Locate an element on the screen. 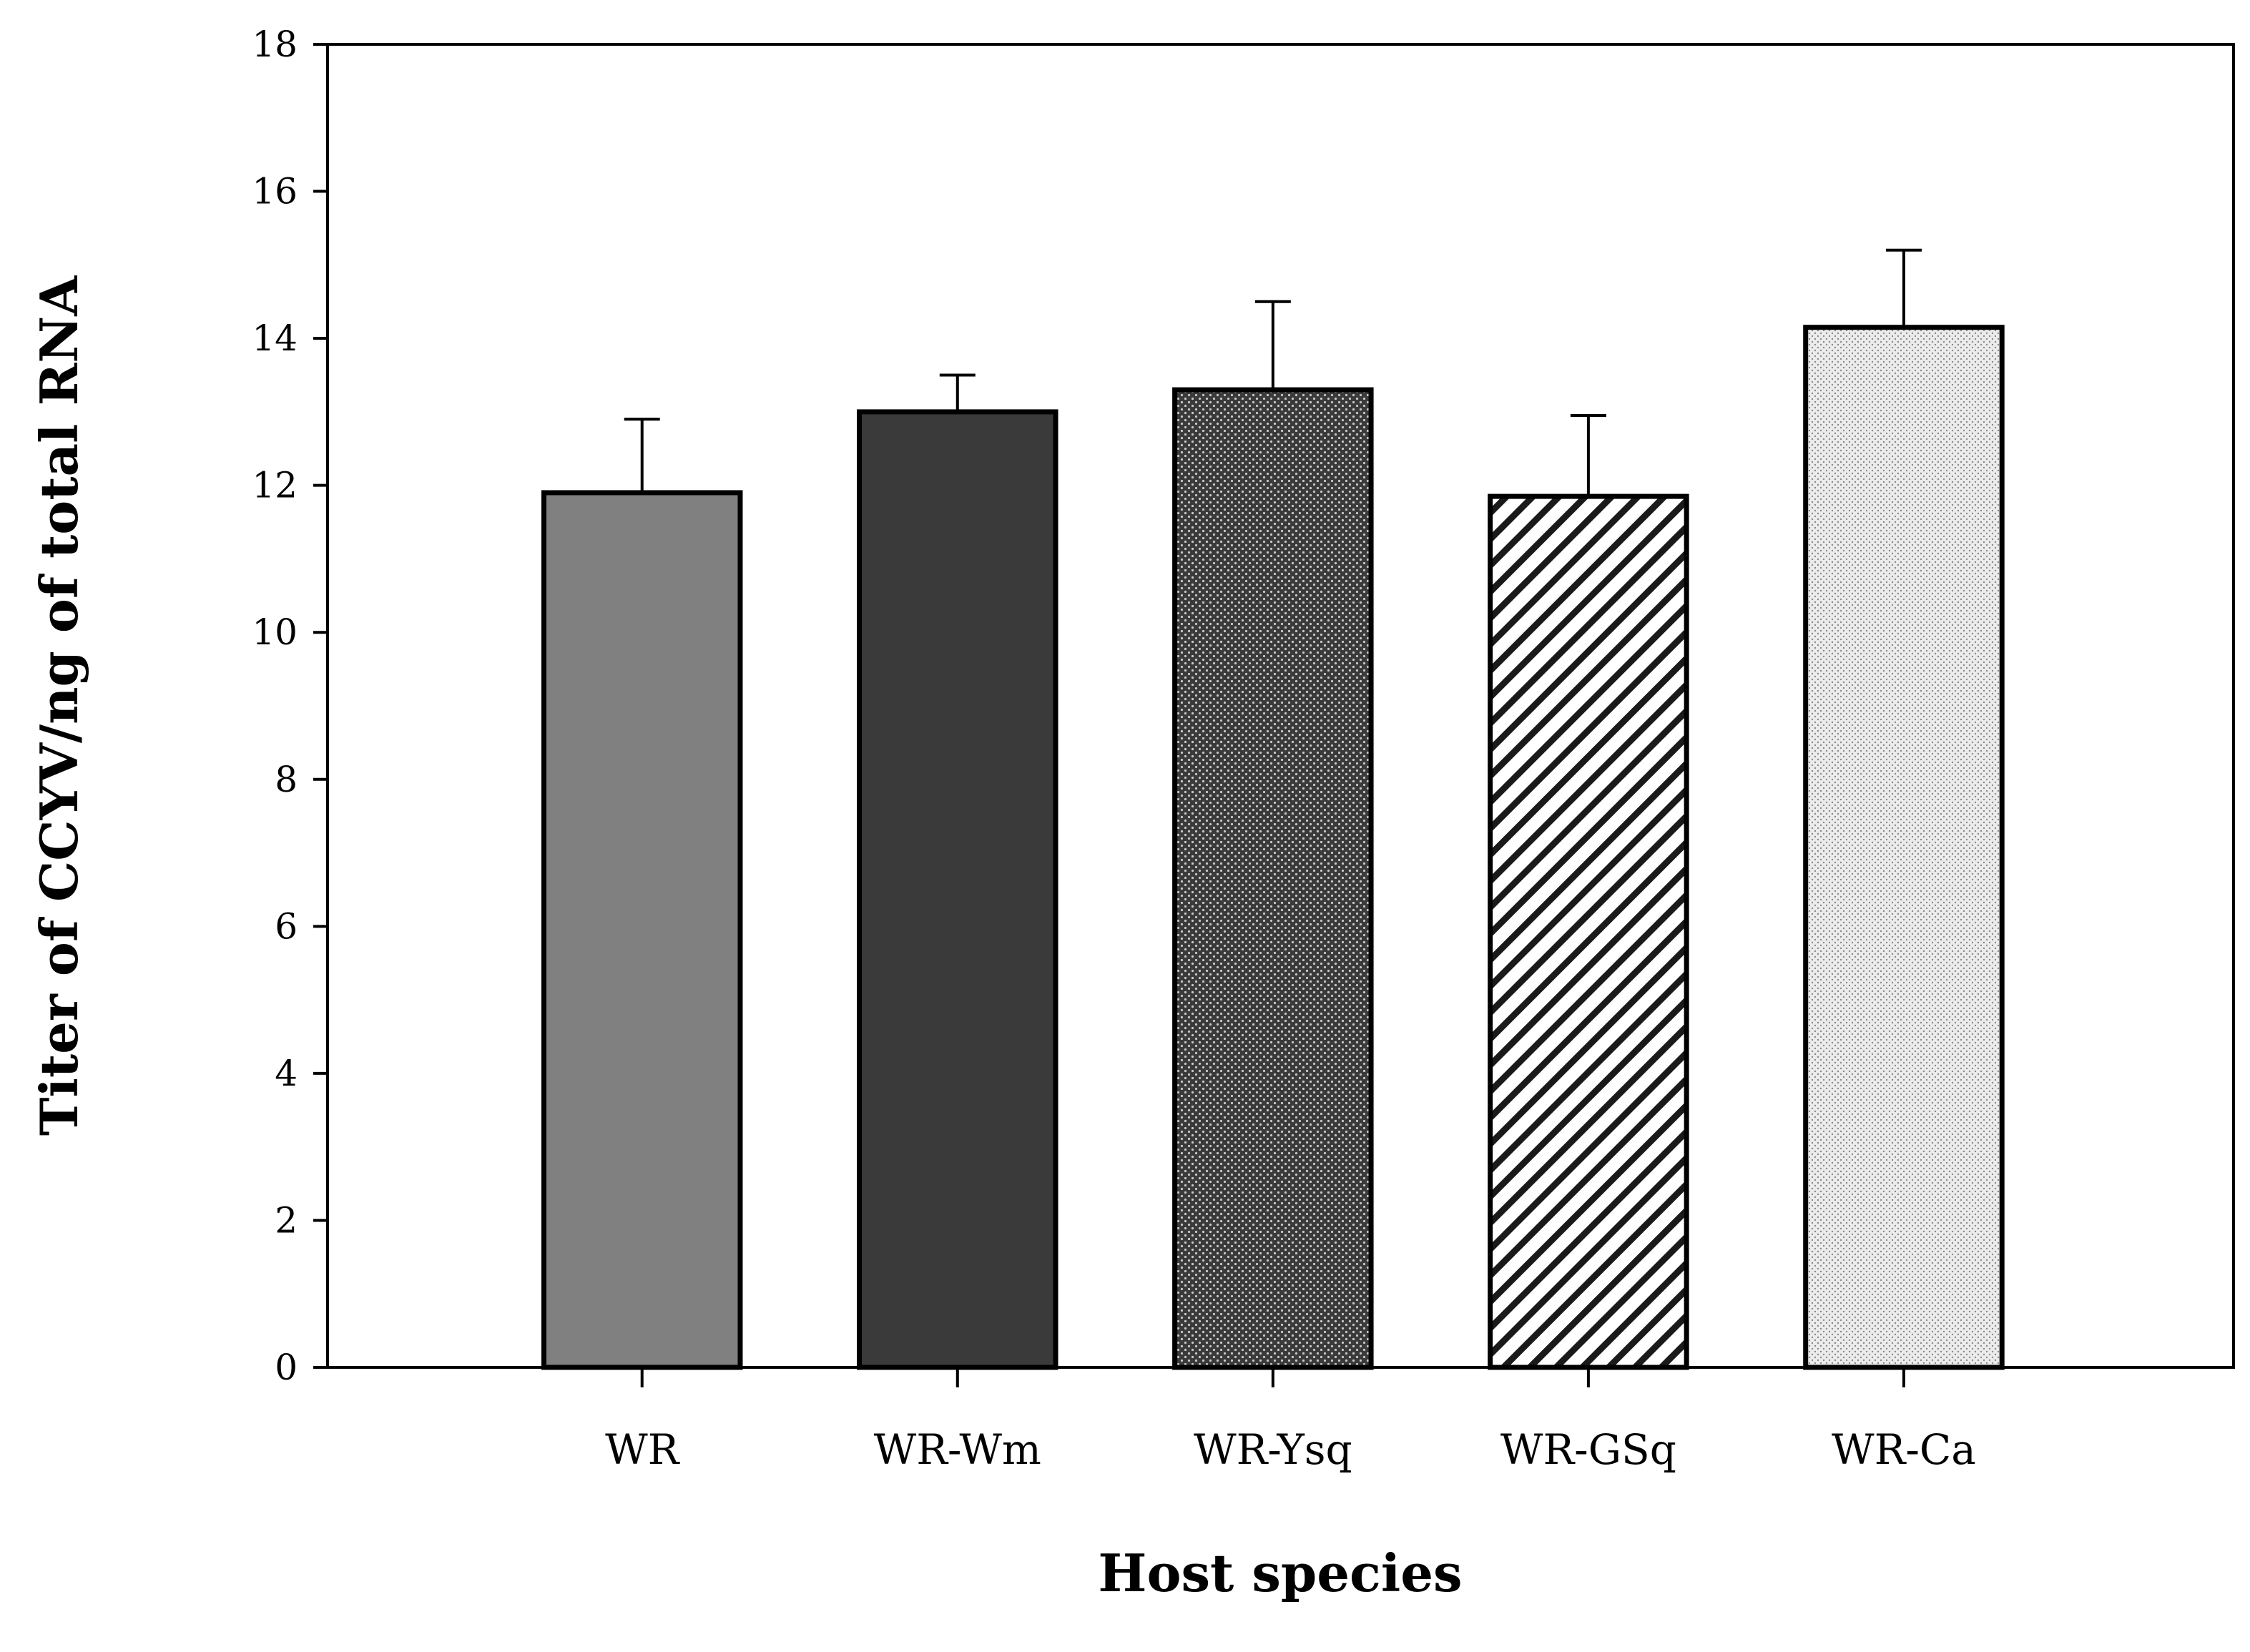 The width and height of the screenshot is (2250, 1652). error-bar-wr-ca is located at coordinates (1903, 288).